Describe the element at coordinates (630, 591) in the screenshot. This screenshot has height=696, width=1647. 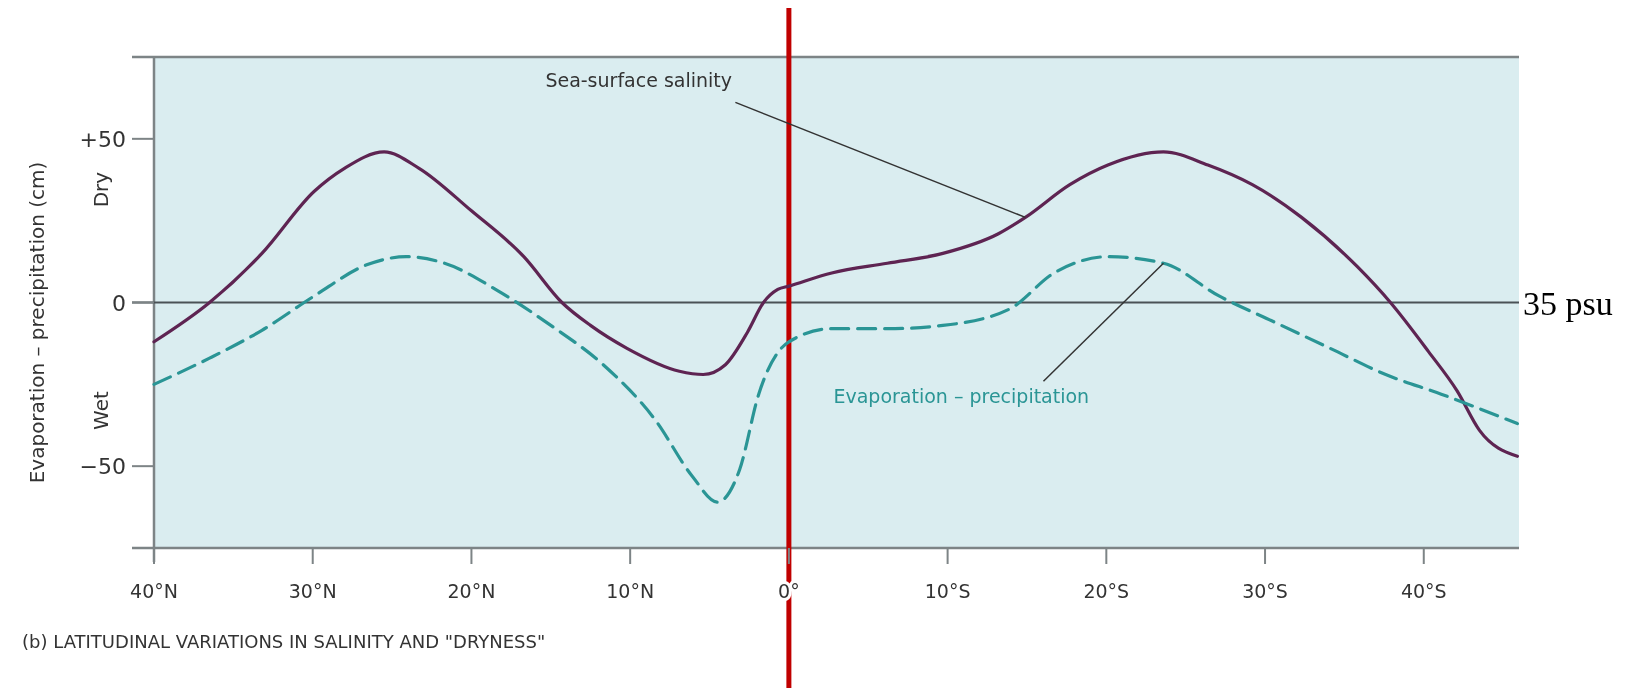
I see `x-tick-label: 10°N` at that location.